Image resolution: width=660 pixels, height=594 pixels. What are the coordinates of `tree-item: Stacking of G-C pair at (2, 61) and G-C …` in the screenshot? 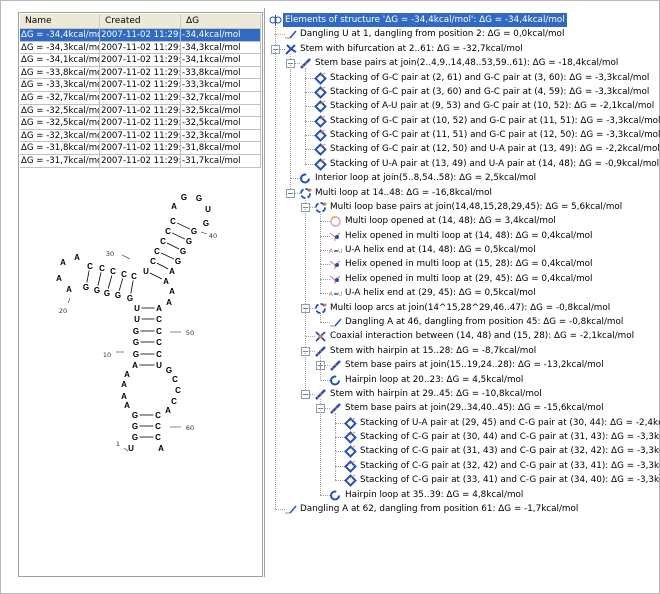 It's located at (460, 78).